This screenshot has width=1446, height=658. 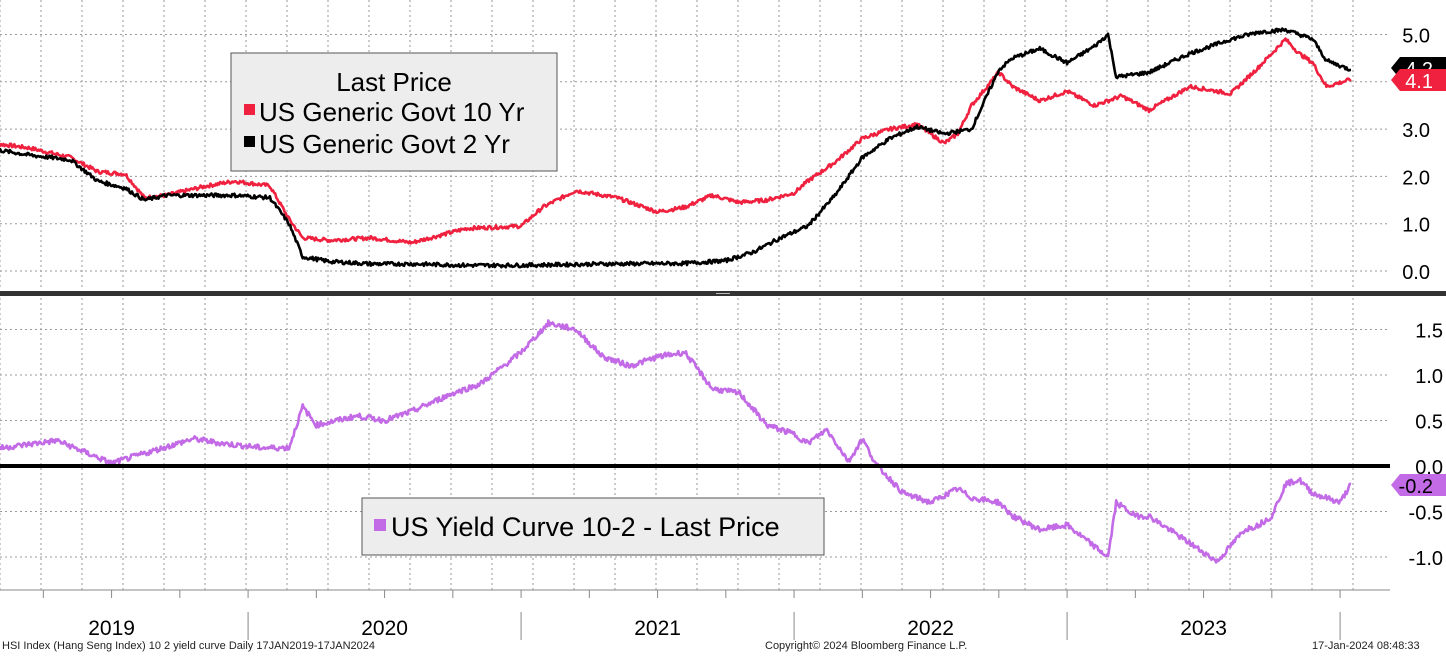 I want to click on x-tick-label: 2019, so click(x=111, y=628).